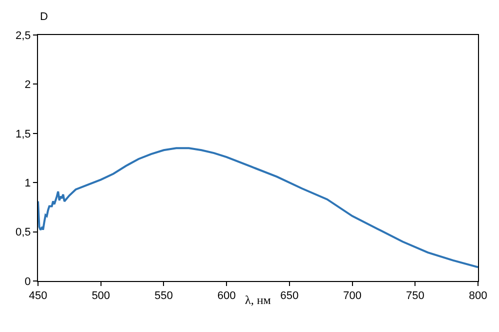 Image resolution: width=499 pixels, height=332 pixels. Describe the element at coordinates (27, 85) in the screenshot. I see `y-tick-label: 2` at that location.